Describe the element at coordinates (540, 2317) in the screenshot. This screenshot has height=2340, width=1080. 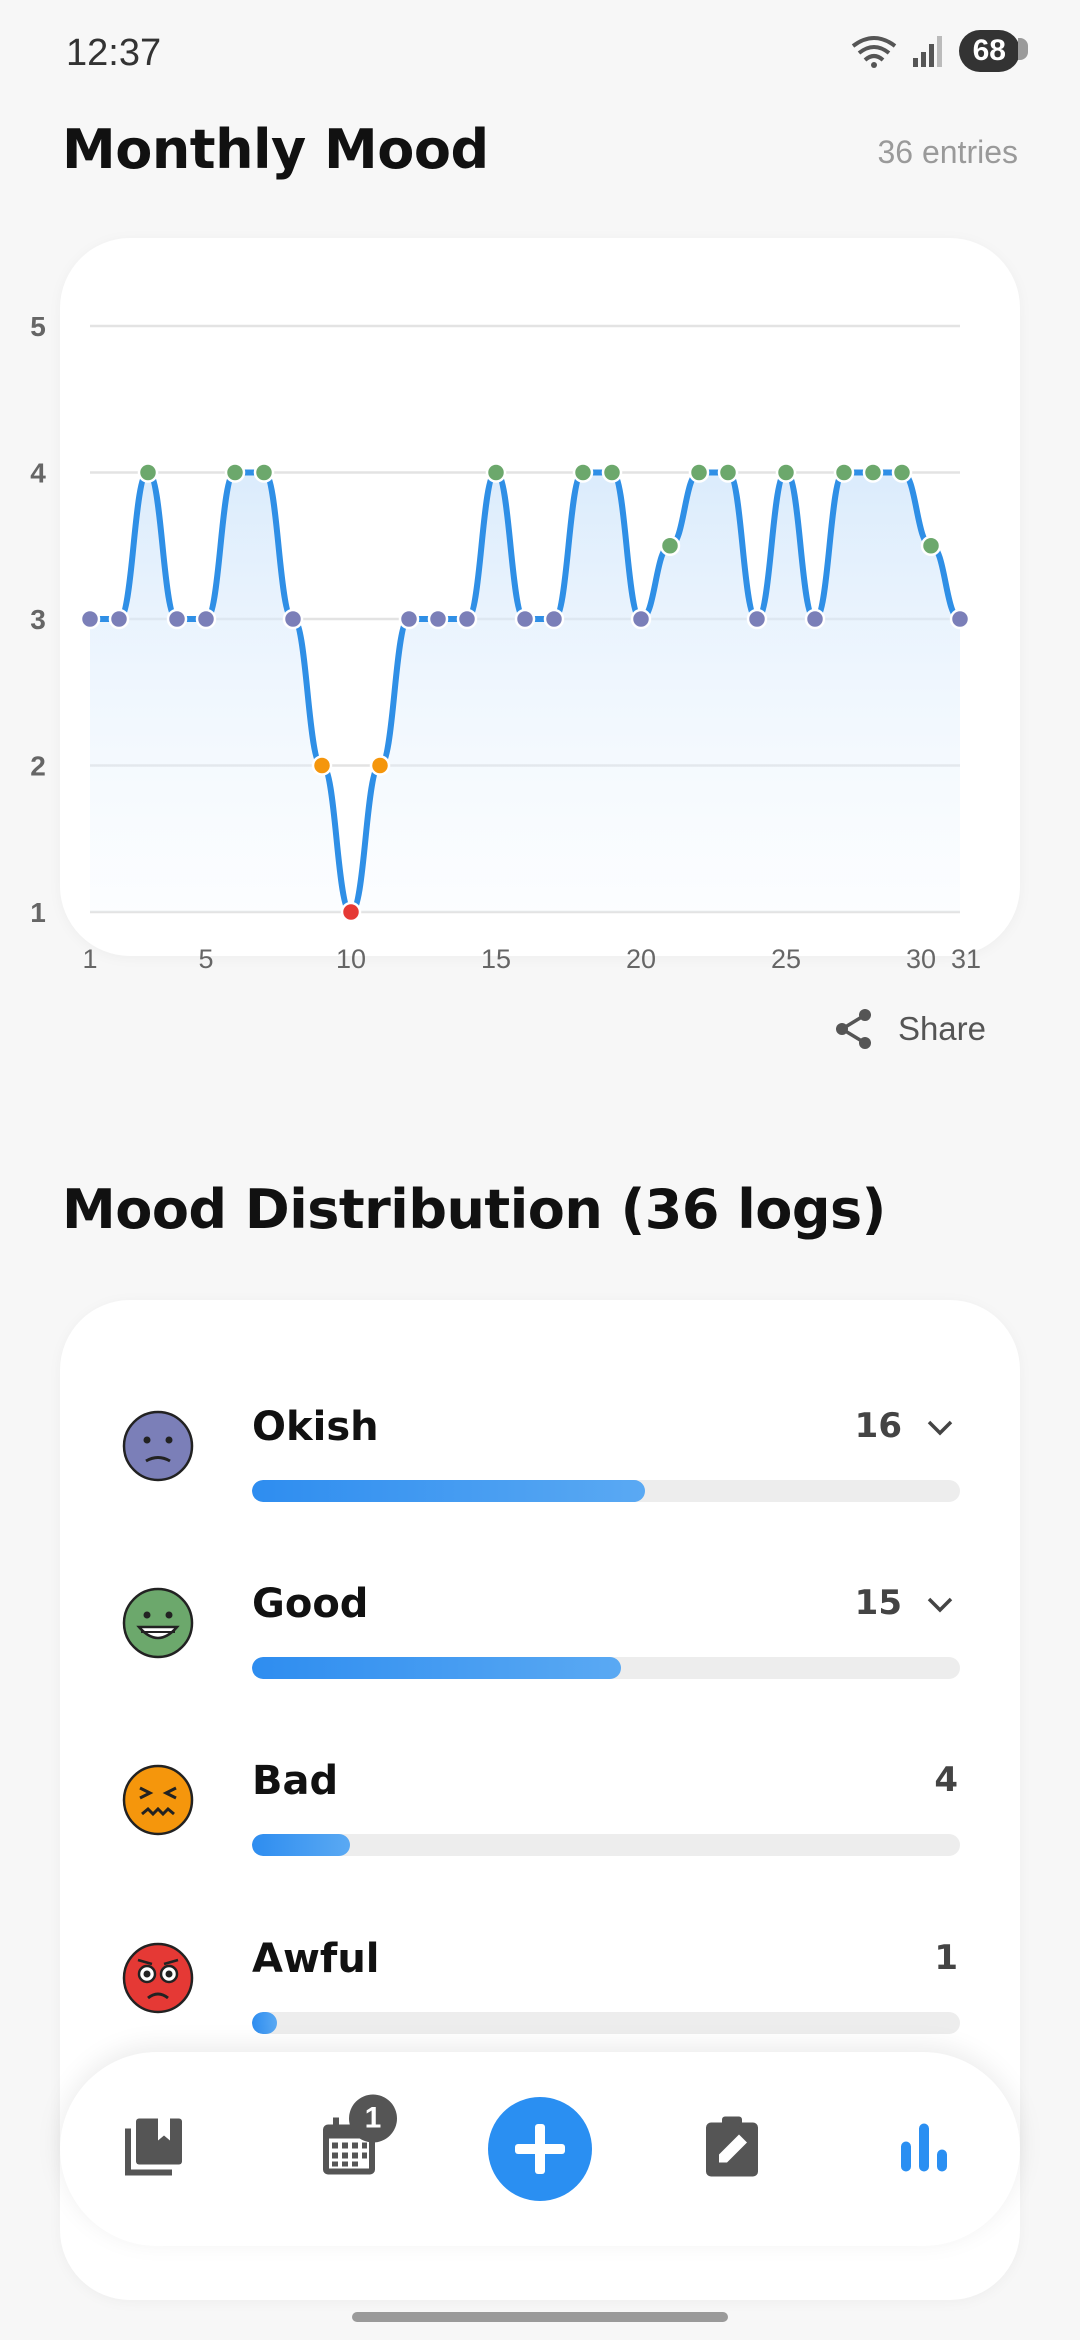
I see `home-indicator` at that location.